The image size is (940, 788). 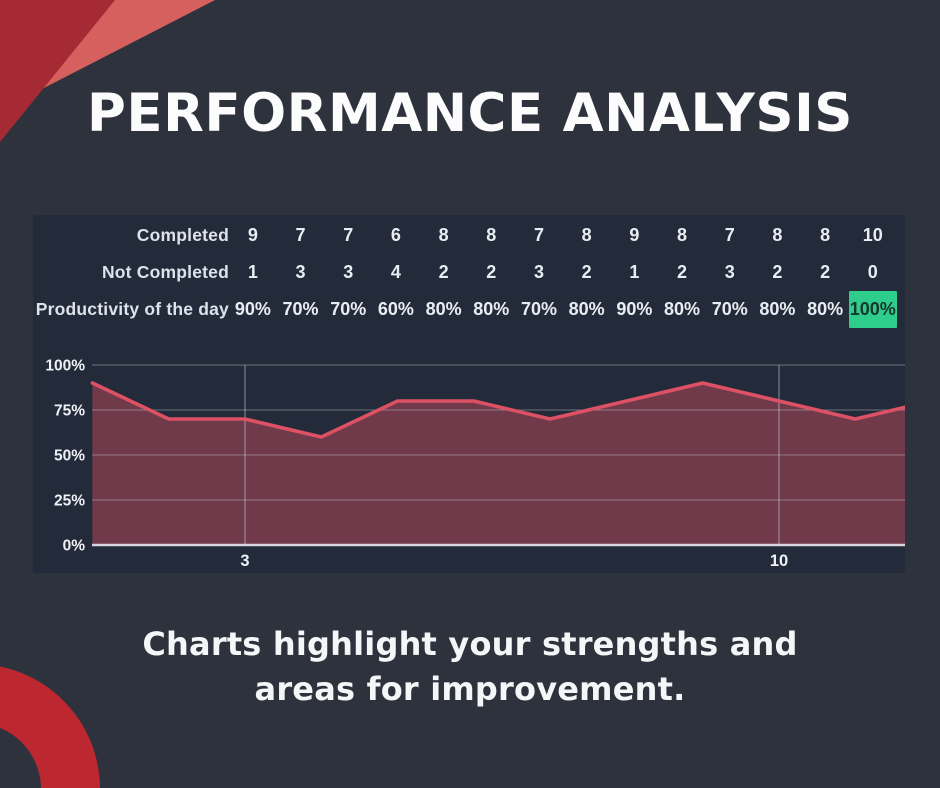 What do you see at coordinates (65, 366) in the screenshot?
I see `svg-text: 100%` at bounding box center [65, 366].